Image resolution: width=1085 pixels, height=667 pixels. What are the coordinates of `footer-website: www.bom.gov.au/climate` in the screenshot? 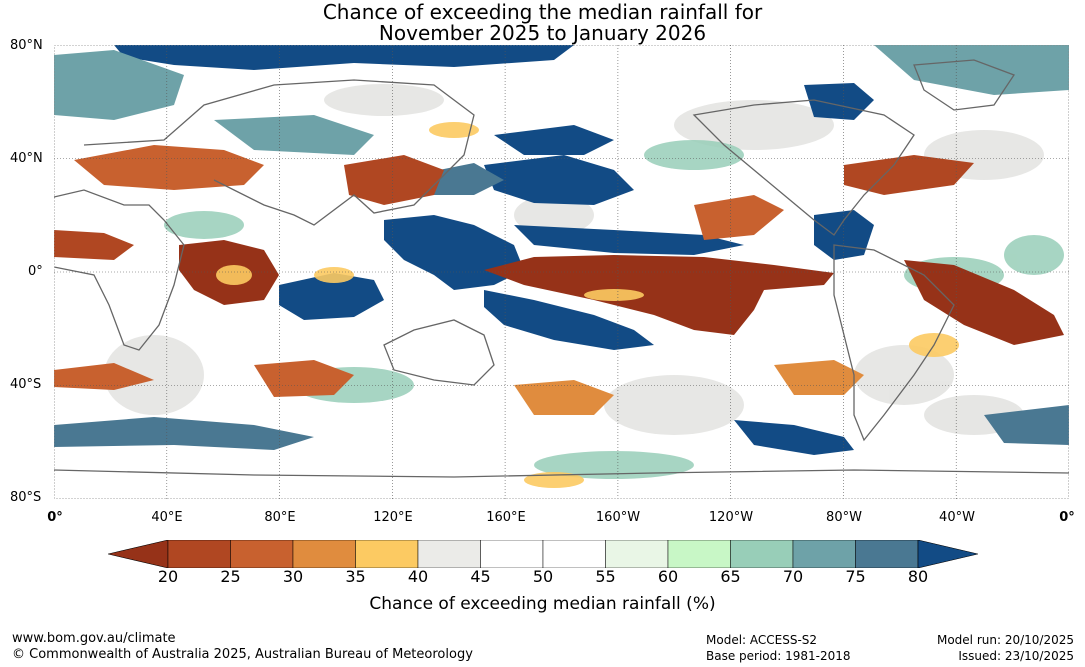 It's located at (94, 638).